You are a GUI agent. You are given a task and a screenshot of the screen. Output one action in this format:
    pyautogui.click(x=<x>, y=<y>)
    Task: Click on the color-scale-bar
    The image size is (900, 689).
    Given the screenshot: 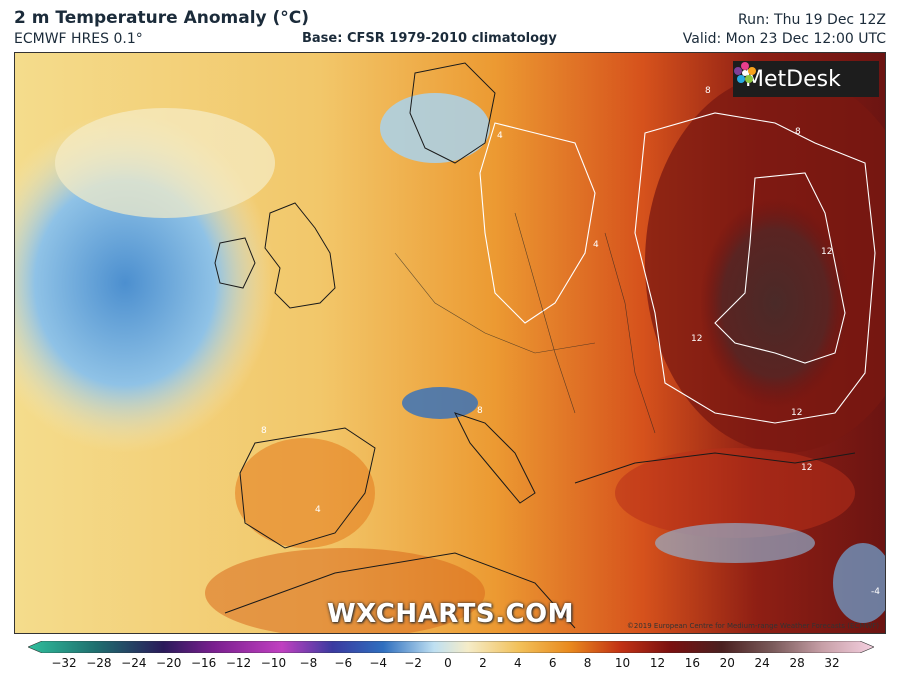 What is the action you would take?
    pyautogui.click(x=451, y=647)
    